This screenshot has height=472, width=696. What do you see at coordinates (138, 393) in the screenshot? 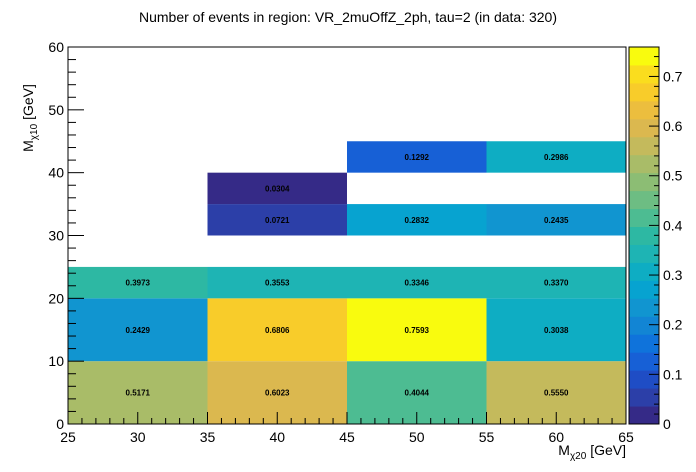
I see `cell-value-label: 0.5171` at bounding box center [138, 393].